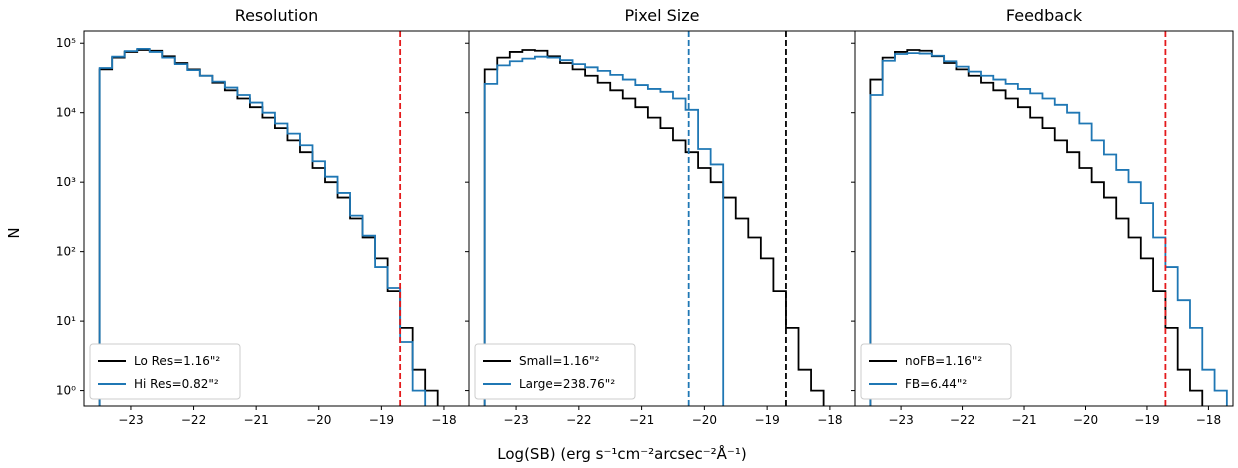 Image resolution: width=1238 pixels, height=468 pixels. I want to click on legend-label: noFB=1.16"², so click(943, 361).